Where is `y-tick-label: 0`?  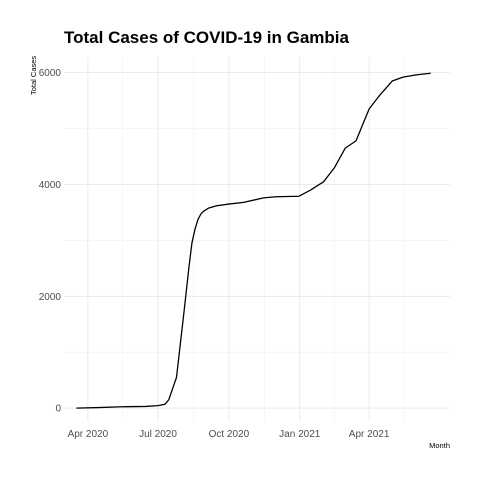 y-tick-label: 0 is located at coordinates (58, 409).